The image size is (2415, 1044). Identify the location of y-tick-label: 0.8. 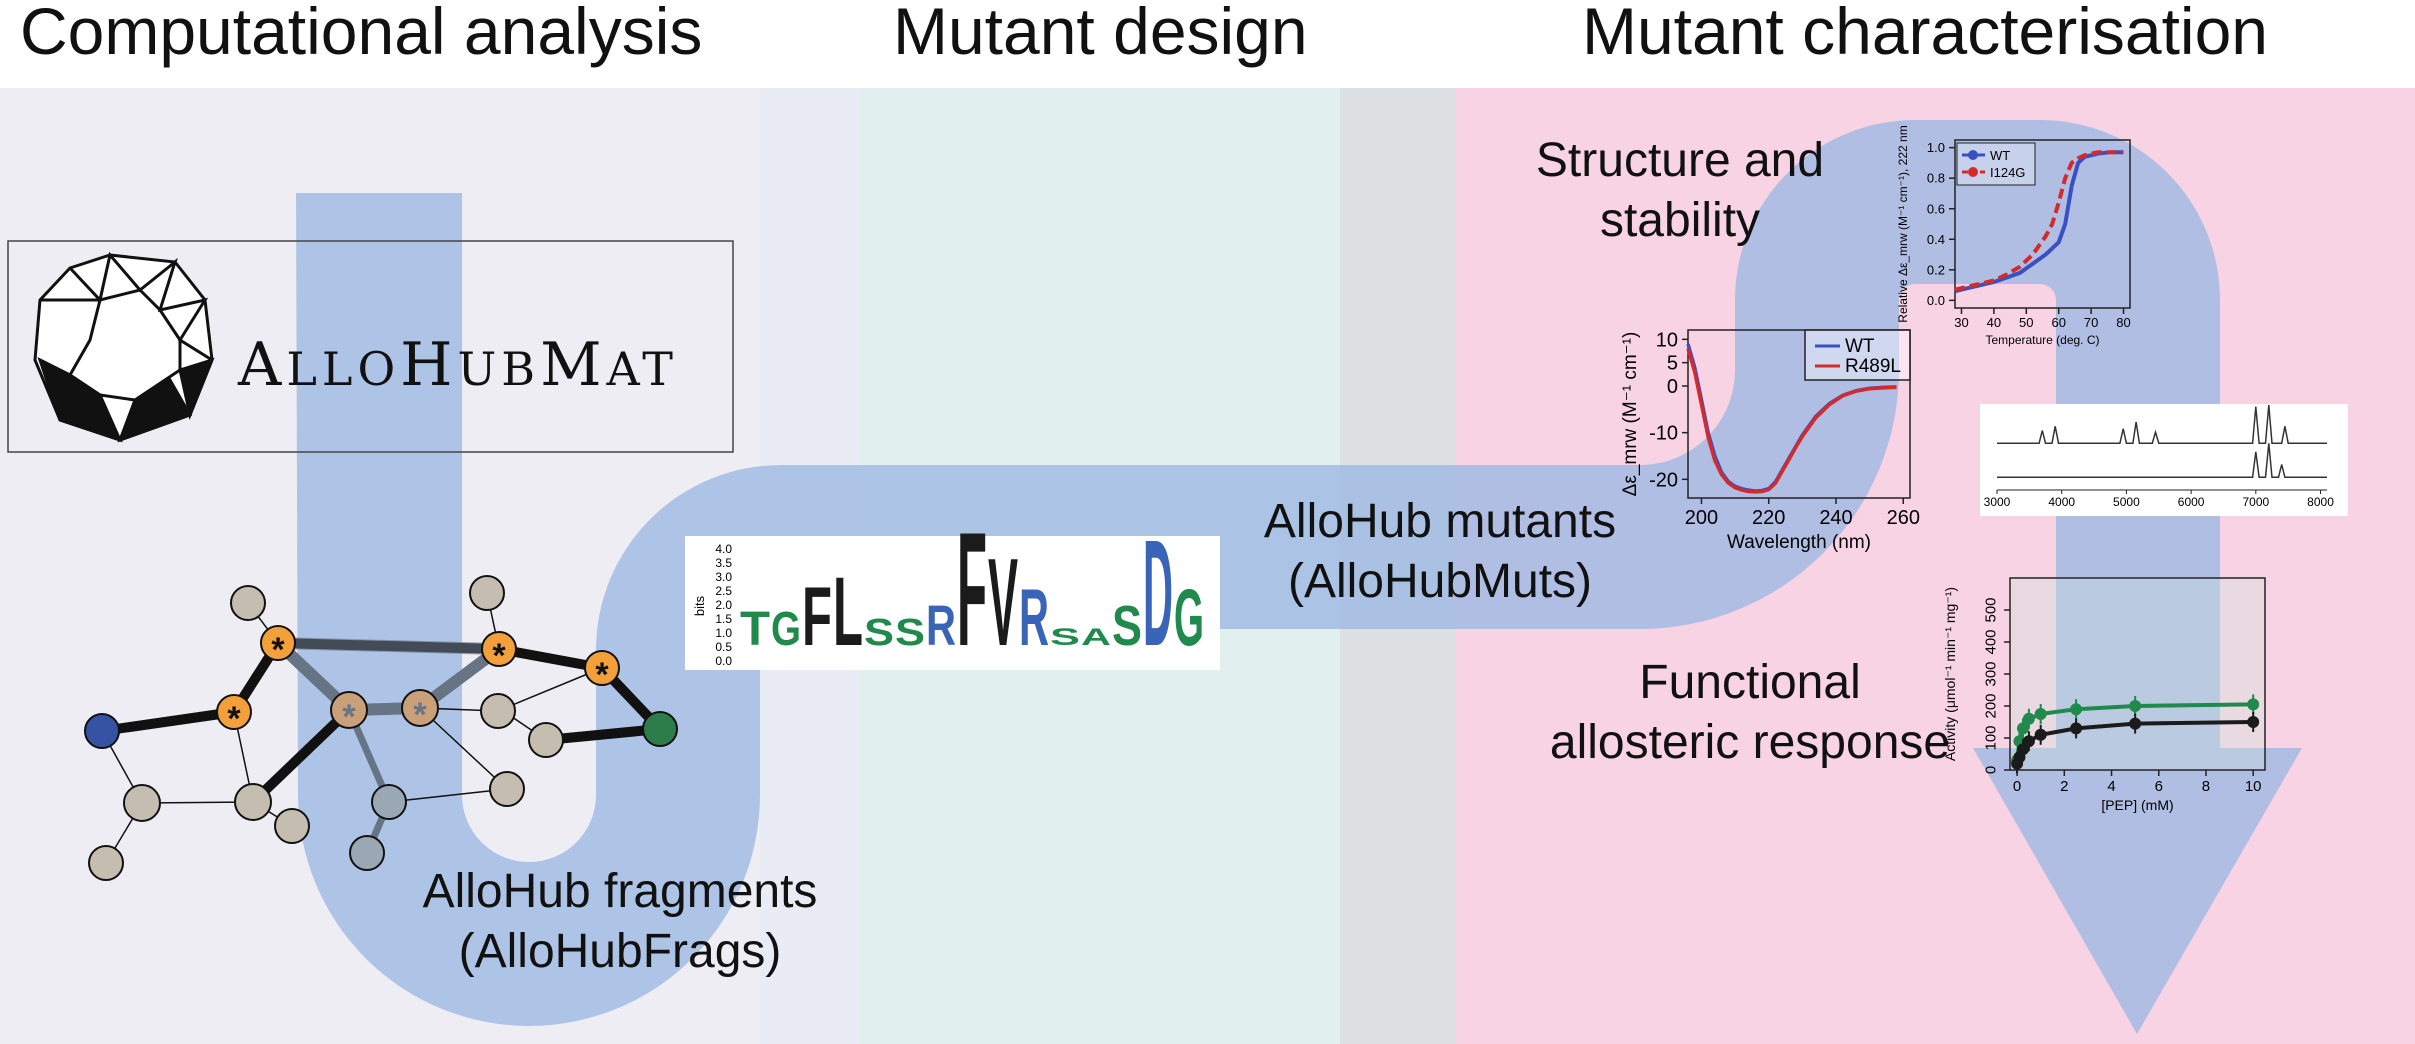
(1936, 178).